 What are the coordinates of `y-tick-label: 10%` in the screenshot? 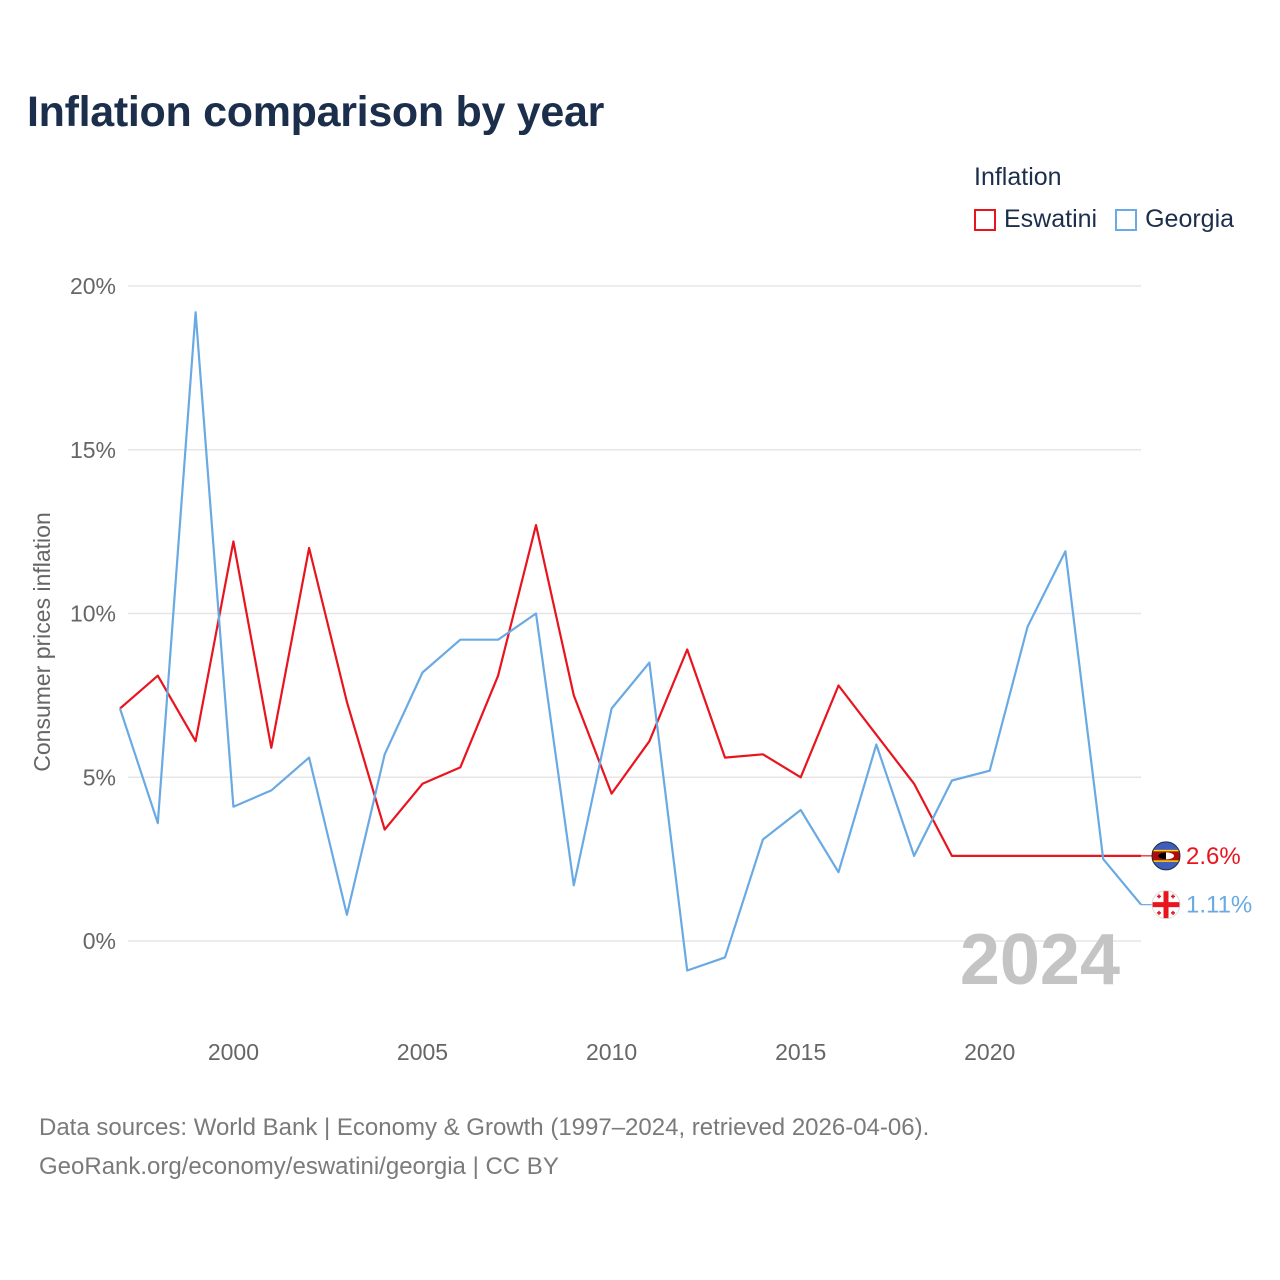 It's located at (93, 614).